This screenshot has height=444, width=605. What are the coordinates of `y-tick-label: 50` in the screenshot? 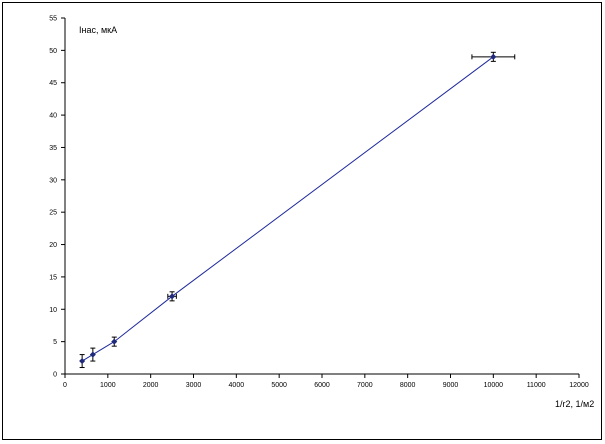 It's located at (53, 51).